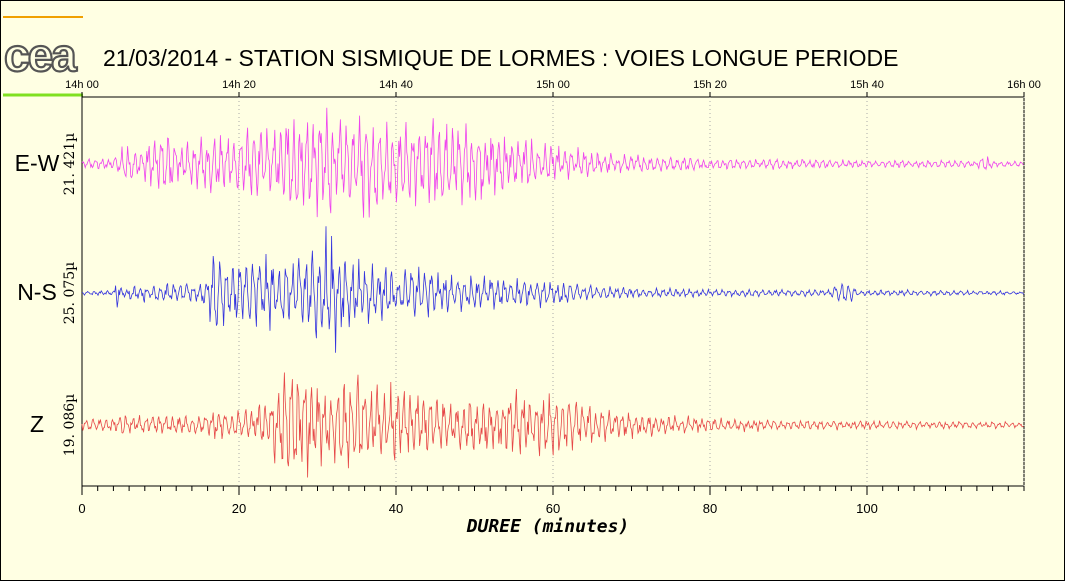  What do you see at coordinates (396, 508) in the screenshot?
I see `x-tick-label: 40` at bounding box center [396, 508].